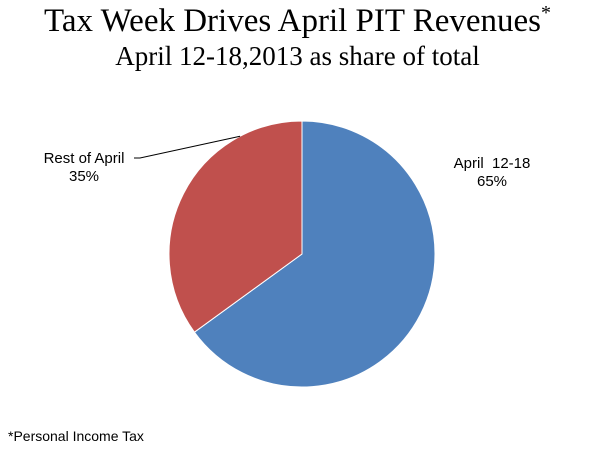  Describe the element at coordinates (187, 147) in the screenshot. I see `leader-line` at that location.